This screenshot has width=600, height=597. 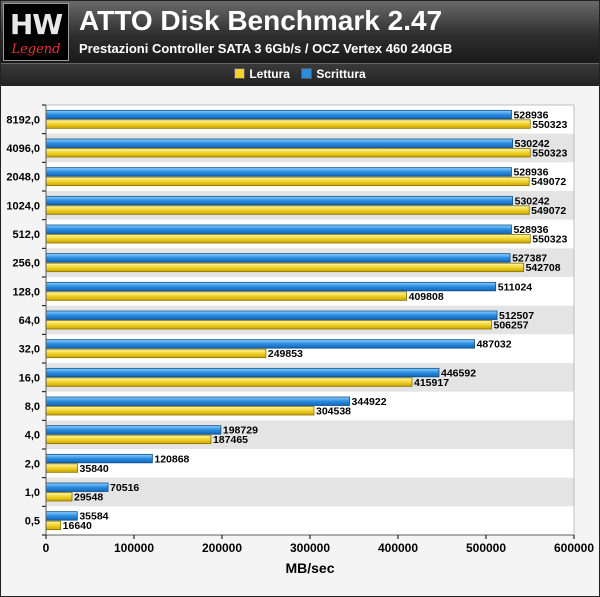 I want to click on data-label-scrittura: 446592, so click(x=458, y=373).